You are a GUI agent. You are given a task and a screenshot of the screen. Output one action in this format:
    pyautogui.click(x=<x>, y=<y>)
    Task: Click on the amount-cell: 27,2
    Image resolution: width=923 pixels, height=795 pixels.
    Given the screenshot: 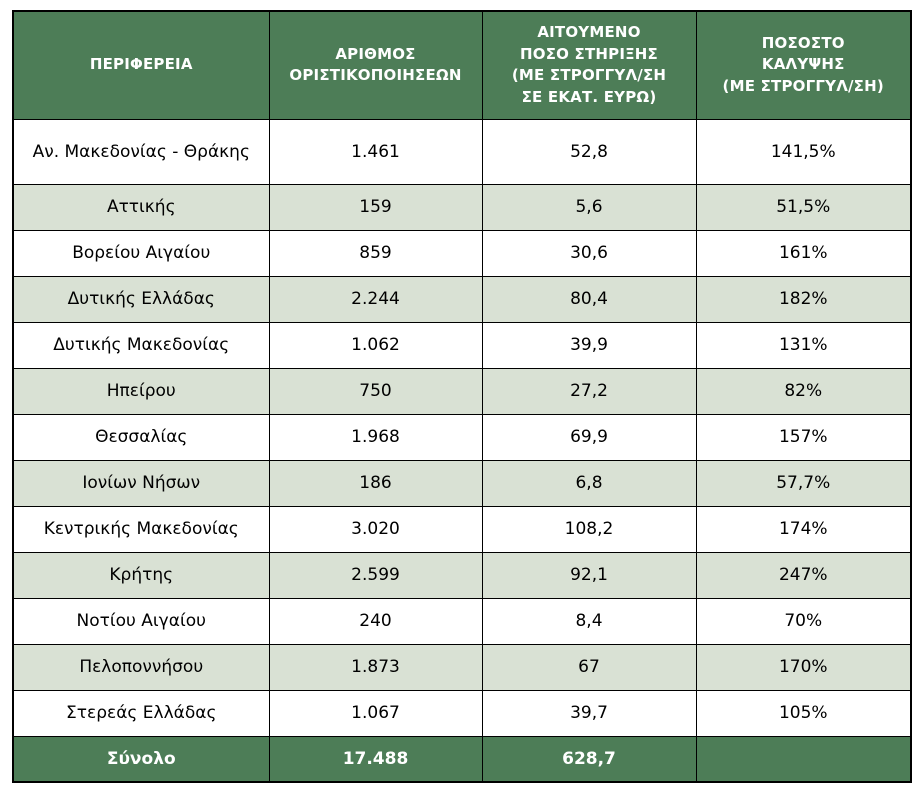 What is the action you would take?
    pyautogui.click(x=589, y=391)
    